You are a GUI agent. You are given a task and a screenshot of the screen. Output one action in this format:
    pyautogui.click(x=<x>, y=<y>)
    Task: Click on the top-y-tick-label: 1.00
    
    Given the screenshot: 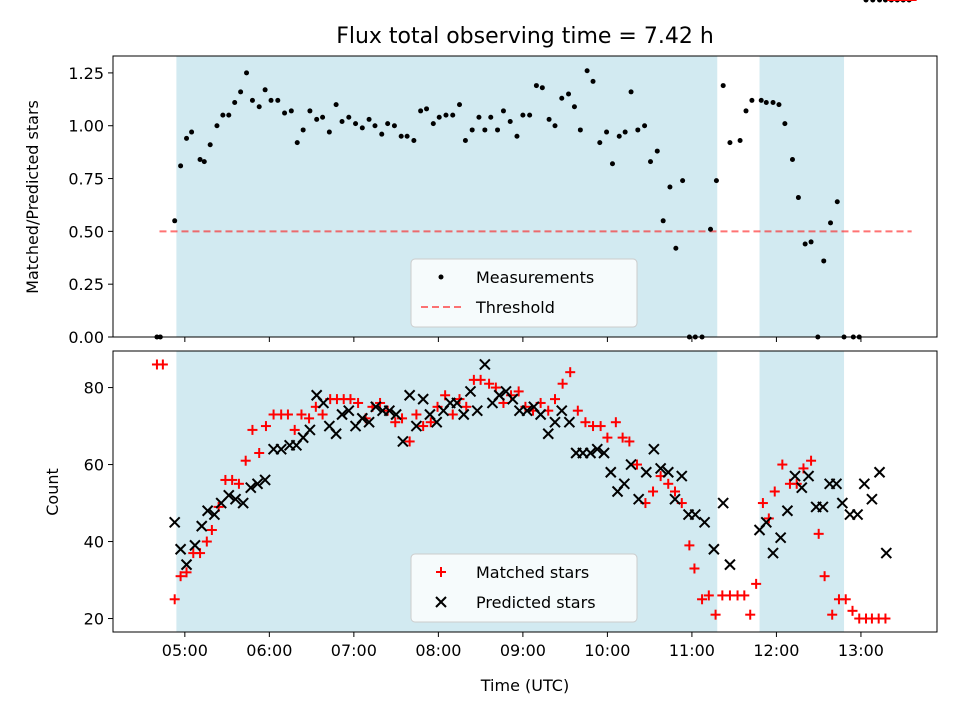 What is the action you would take?
    pyautogui.click(x=86, y=126)
    